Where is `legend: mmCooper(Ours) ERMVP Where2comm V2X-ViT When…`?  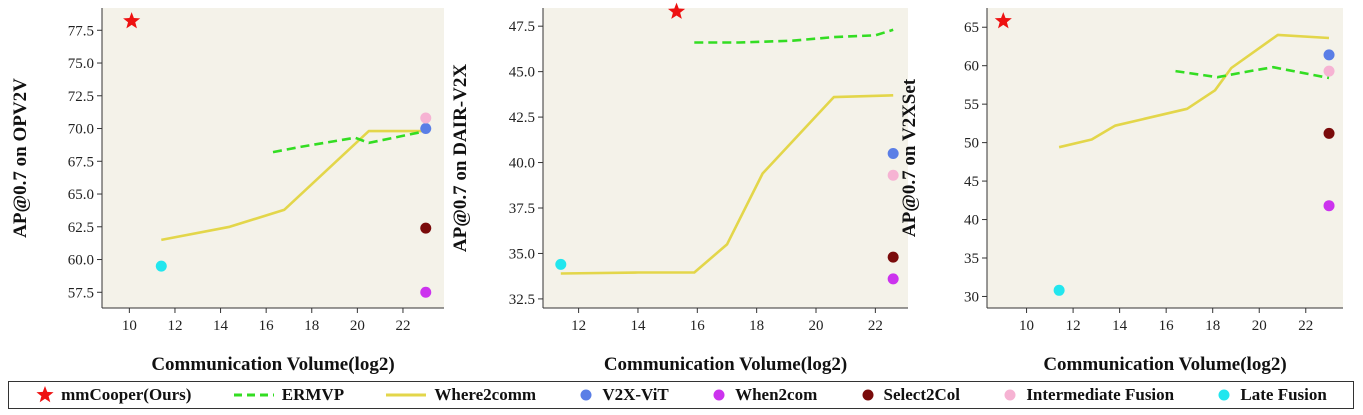
legend: mmCooper(Ours) ERMVP Where2comm V2X-ViT When… is located at coordinates (681, 395).